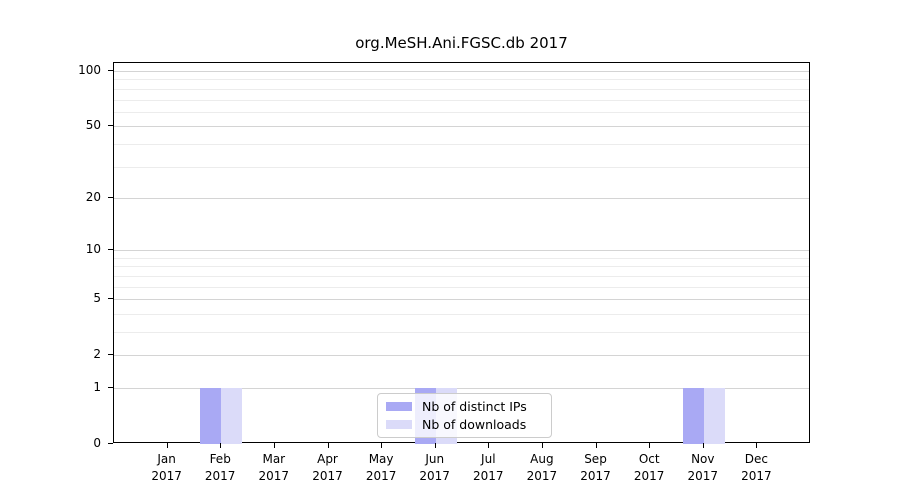 This screenshot has height=500, width=900. I want to click on x-tick-mark-mar, so click(274, 445).